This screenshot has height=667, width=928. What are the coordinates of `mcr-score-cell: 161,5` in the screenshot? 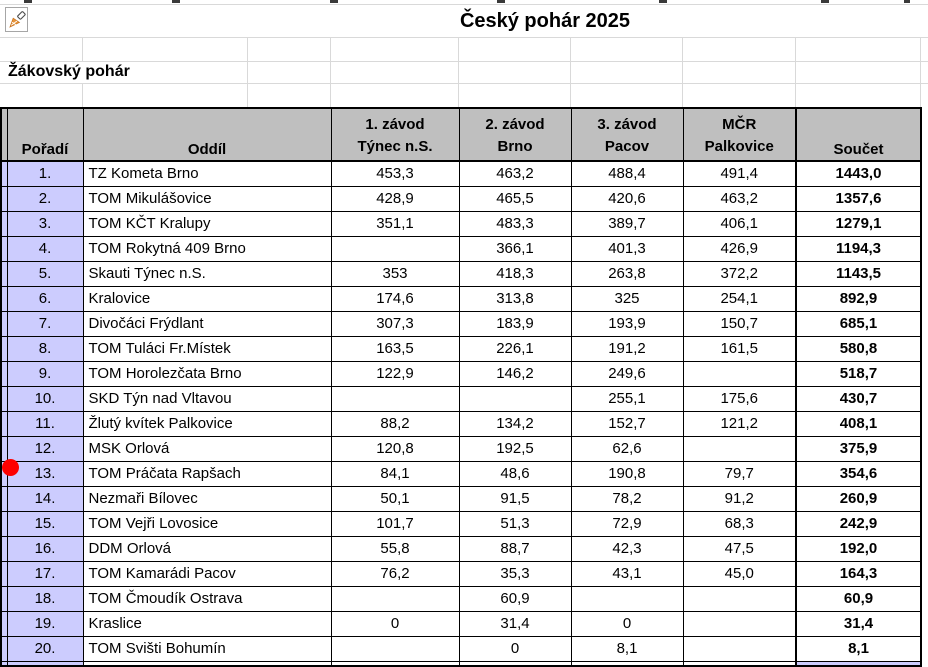 It's located at (739, 349).